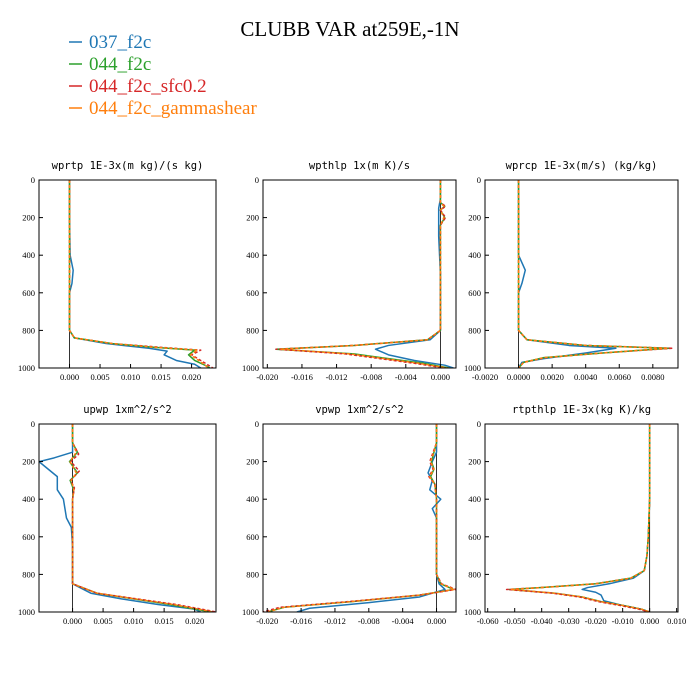 Image resolution: width=700 pixels, height=700 pixels. I want to click on panel-title: wpthlp 1x(m K)/s, so click(359, 166).